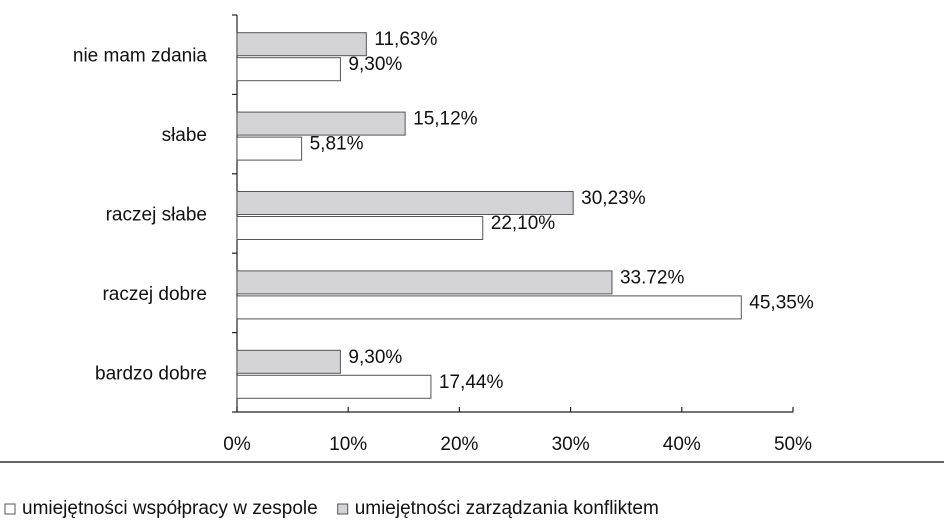 The width and height of the screenshot is (944, 525). I want to click on data-label: 5,81%, so click(337, 144).